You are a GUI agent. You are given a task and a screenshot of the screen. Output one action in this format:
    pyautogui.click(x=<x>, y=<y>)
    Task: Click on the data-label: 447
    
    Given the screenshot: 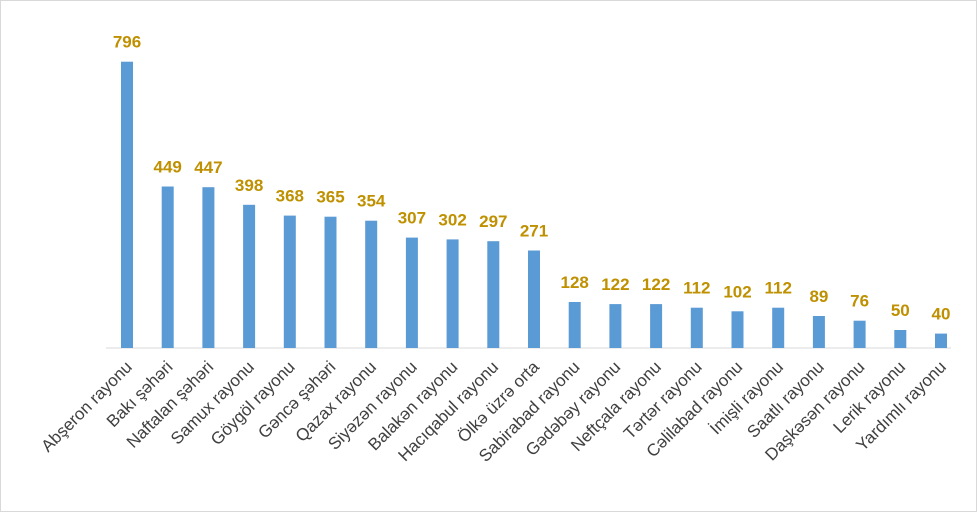 What is the action you would take?
    pyautogui.click(x=208, y=167)
    